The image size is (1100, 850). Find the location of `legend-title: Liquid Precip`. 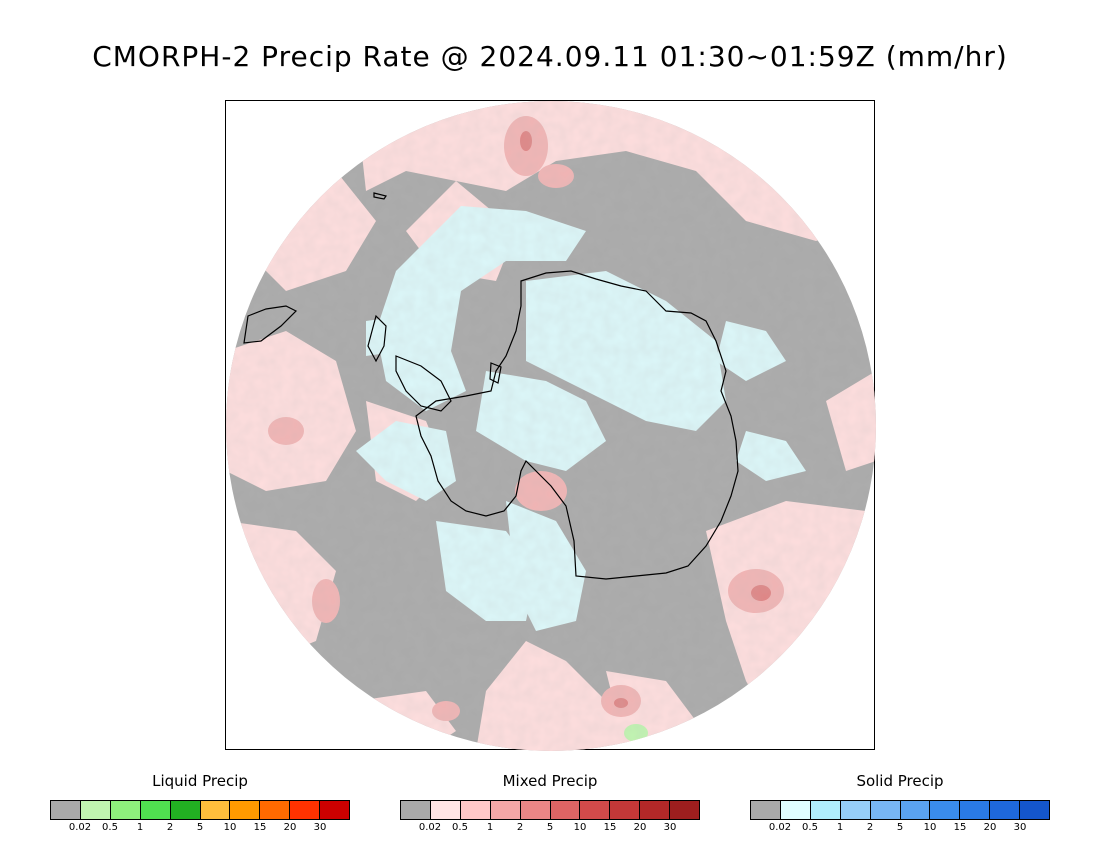

legend-title: Liquid Precip is located at coordinates (200, 781).